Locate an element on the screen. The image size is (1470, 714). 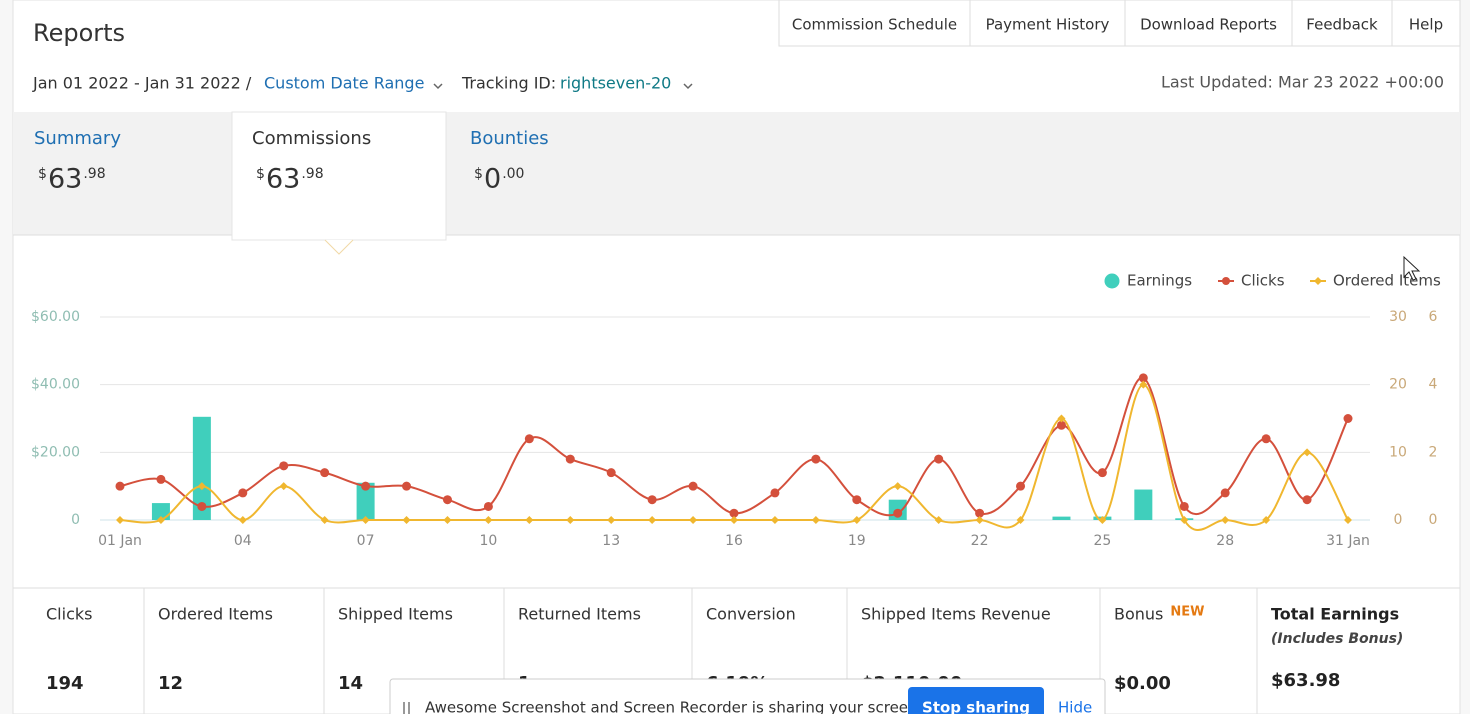
date-range: Jan 01 2022 - Jan 31 2022 / is located at coordinates (142, 83).